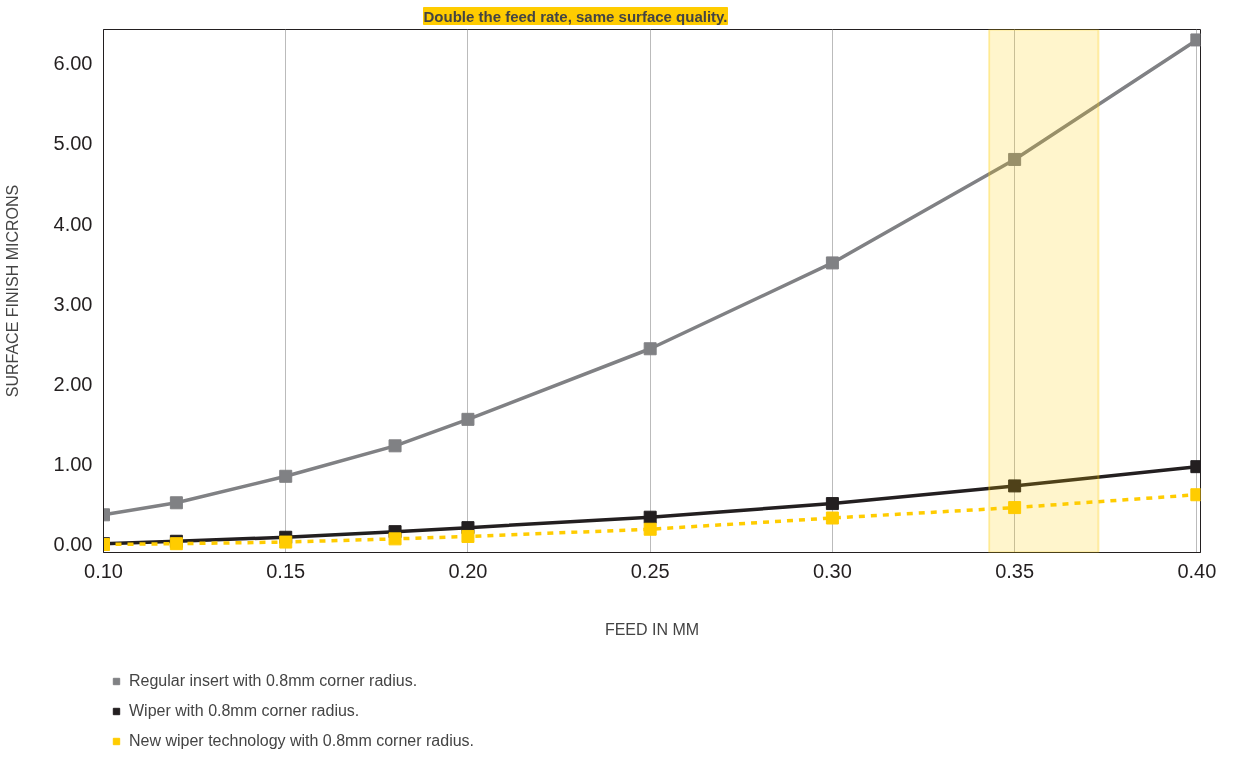  Describe the element at coordinates (652, 629) in the screenshot. I see `x-axis-title: FEED IN MM` at that location.